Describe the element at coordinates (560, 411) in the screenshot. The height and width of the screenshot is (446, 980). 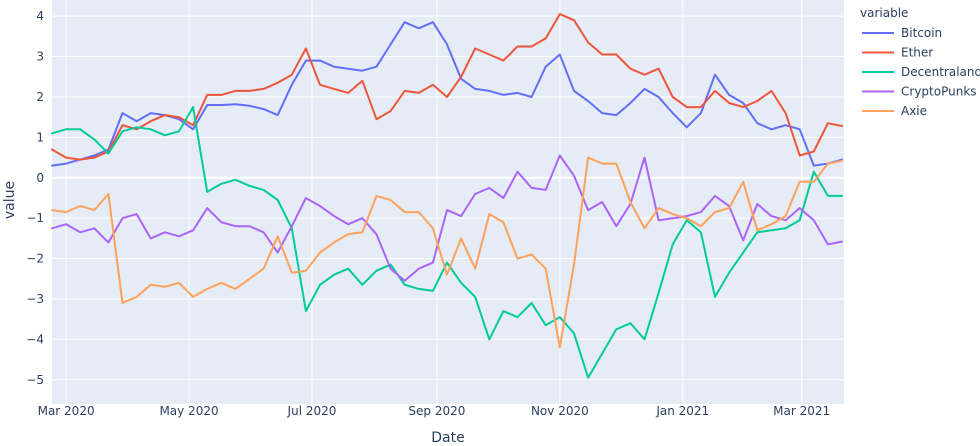
I see `x-tick-label: Nov 2020` at that location.